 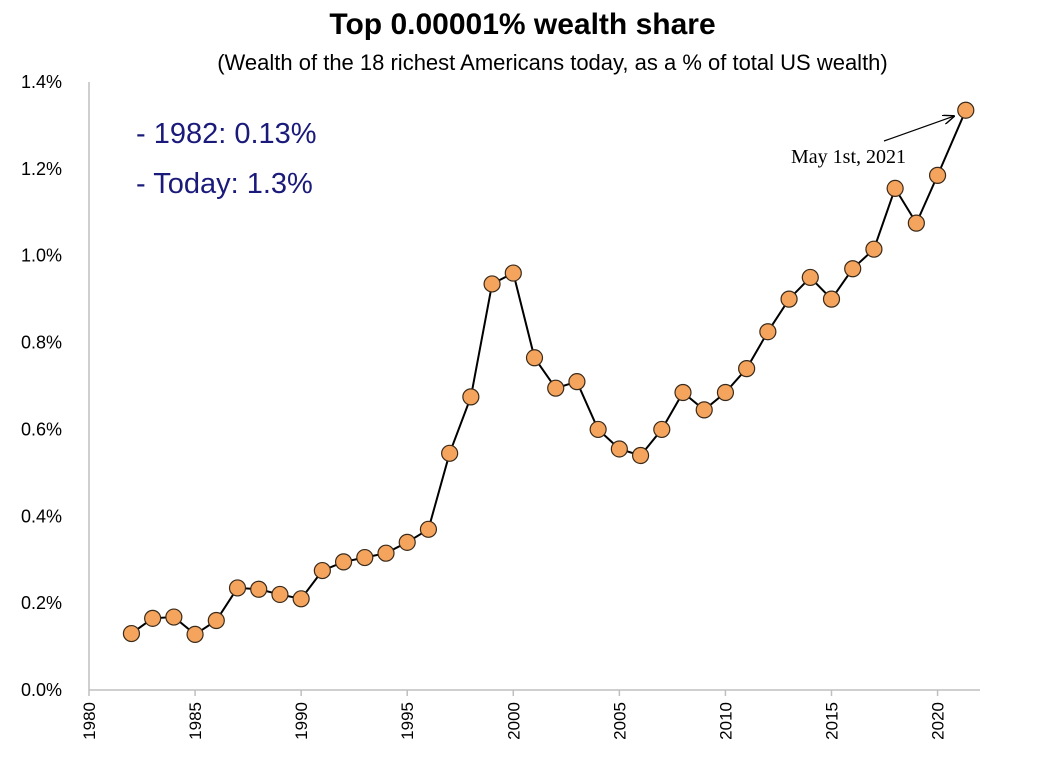 I want to click on annotation: May 1st, 2021, so click(x=872, y=142).